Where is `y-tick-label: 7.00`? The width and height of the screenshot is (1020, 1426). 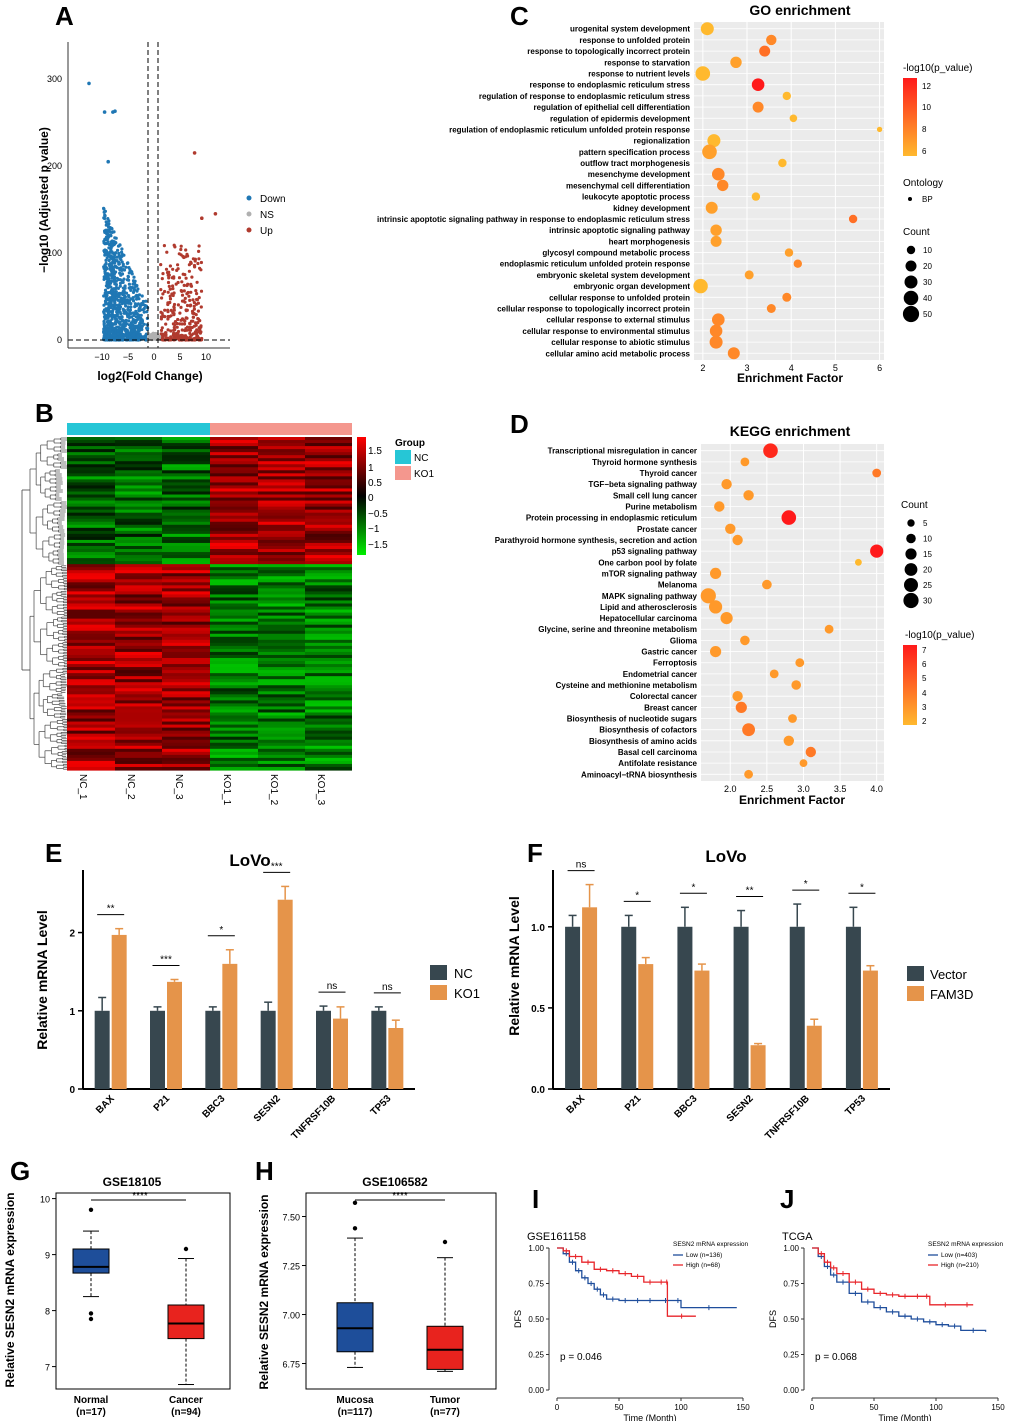 y-tick-label: 7.00 is located at coordinates (291, 1316).